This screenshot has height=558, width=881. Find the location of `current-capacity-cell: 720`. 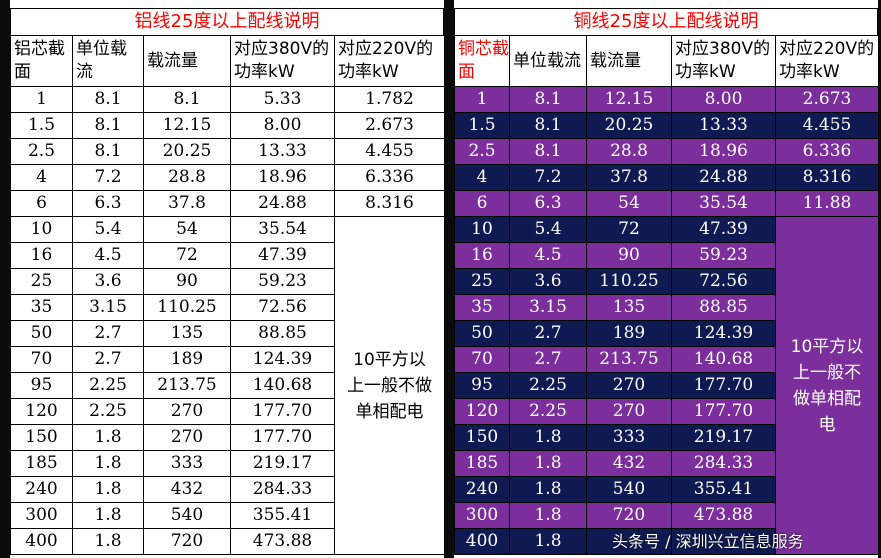

current-capacity-cell: 720 is located at coordinates (187, 541).